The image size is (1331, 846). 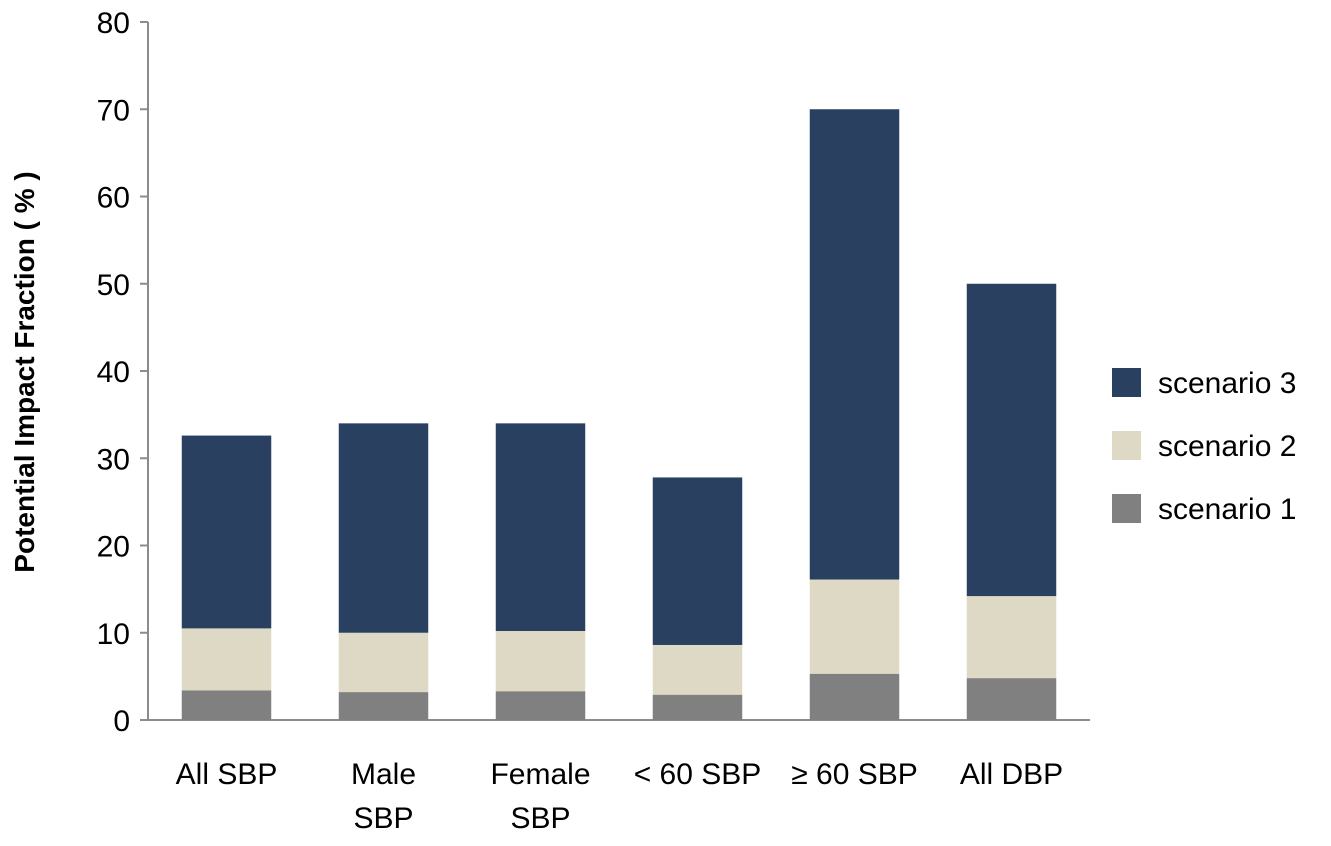 What do you see at coordinates (113, 285) in the screenshot?
I see `y-tick-label: 50` at bounding box center [113, 285].